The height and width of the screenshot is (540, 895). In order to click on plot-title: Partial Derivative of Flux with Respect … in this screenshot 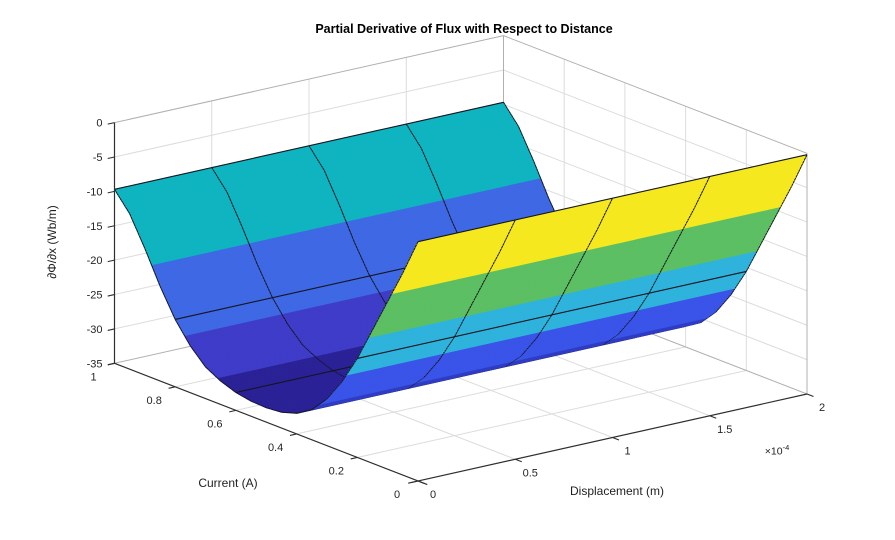, I will do `click(464, 29)`.